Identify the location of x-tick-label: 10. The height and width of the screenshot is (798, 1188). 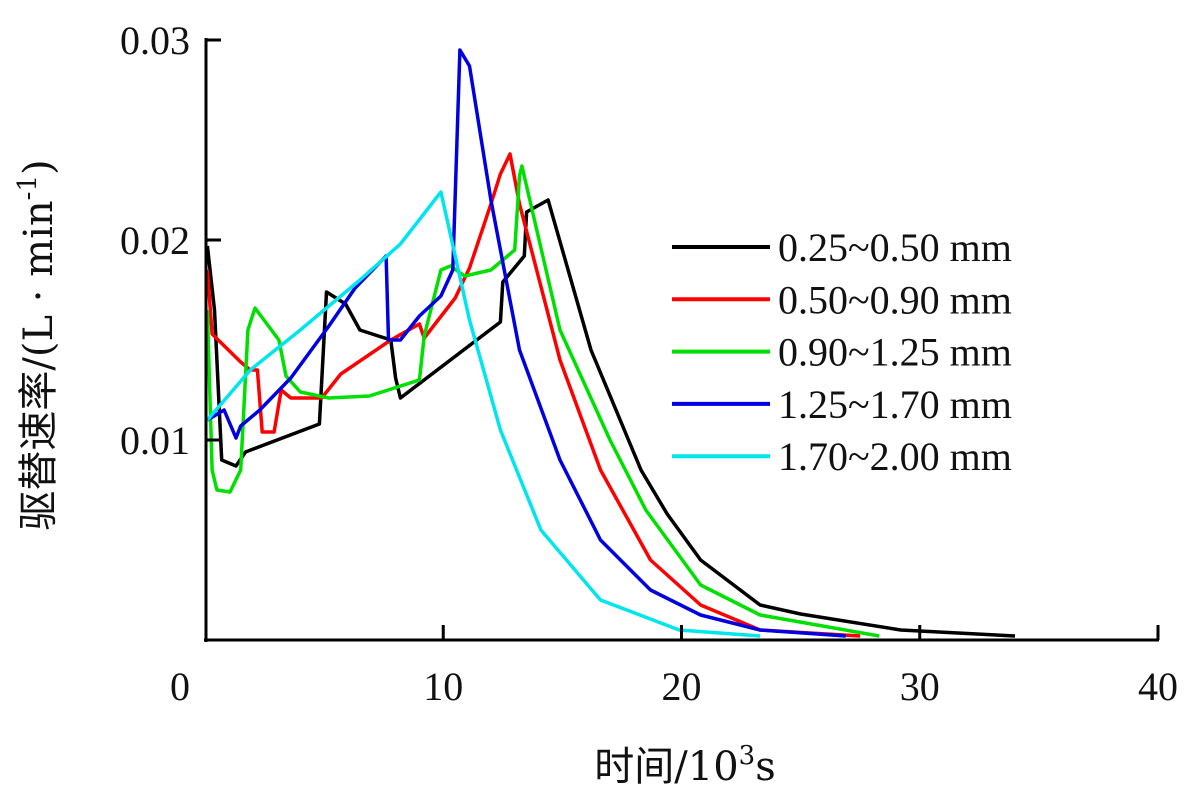
(443, 686).